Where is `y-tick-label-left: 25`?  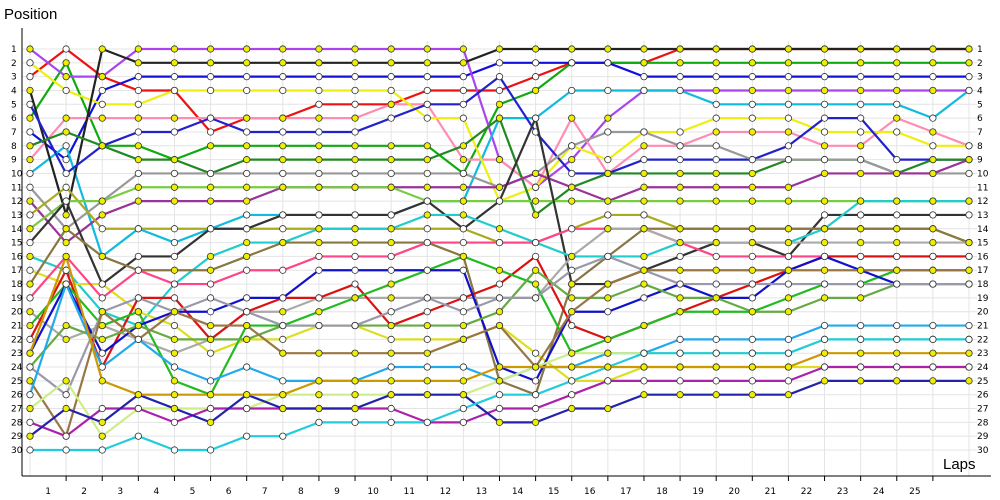
y-tick-label-left: 25 is located at coordinates (16, 382).